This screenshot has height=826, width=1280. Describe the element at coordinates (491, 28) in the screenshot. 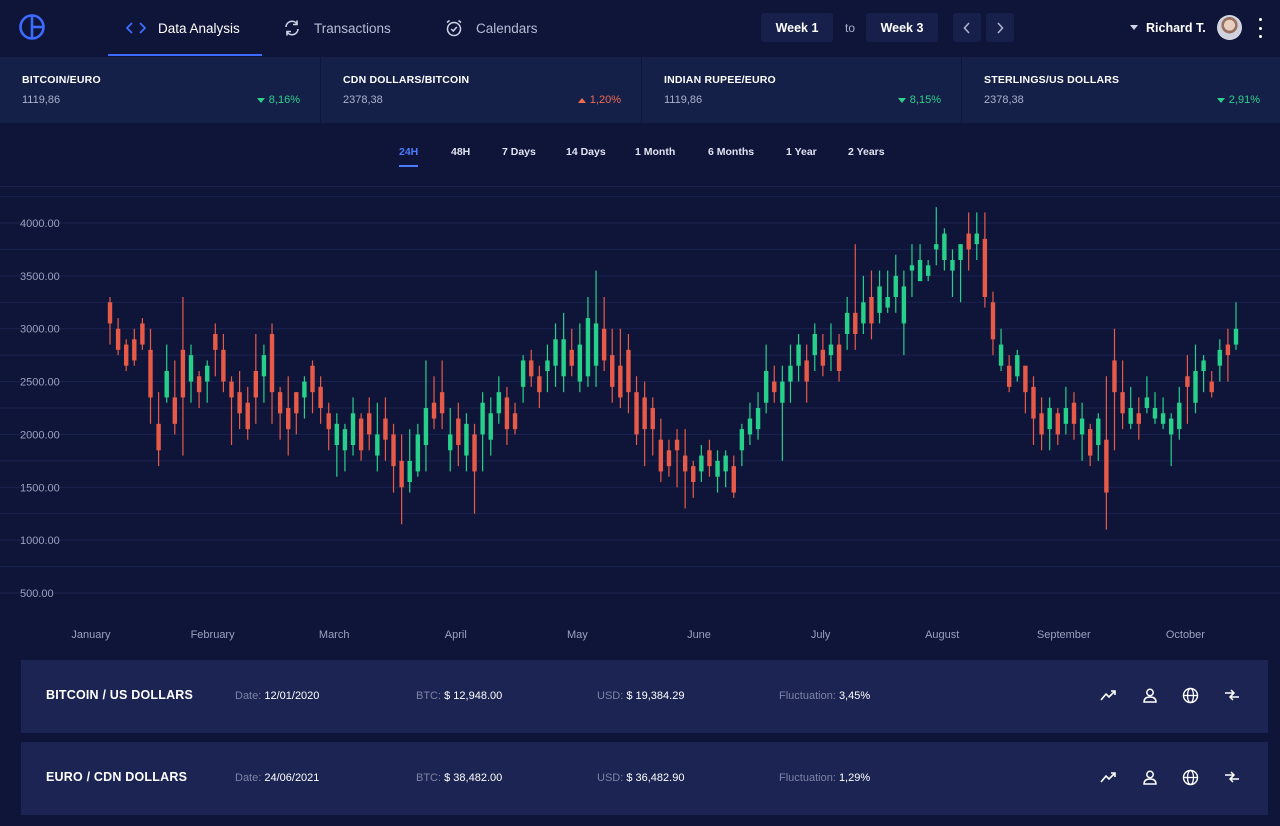

I see `tab-calendars: Calendars` at that location.